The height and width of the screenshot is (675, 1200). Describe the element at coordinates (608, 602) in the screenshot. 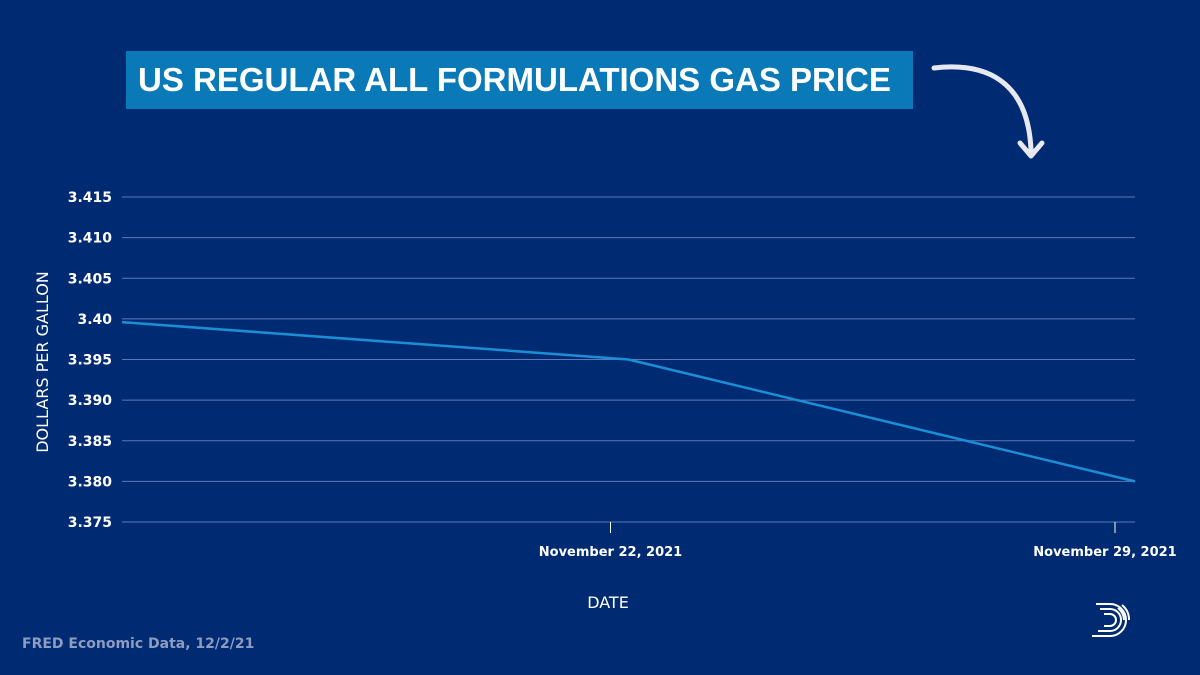

I see `x-axis-title: DATE` at that location.